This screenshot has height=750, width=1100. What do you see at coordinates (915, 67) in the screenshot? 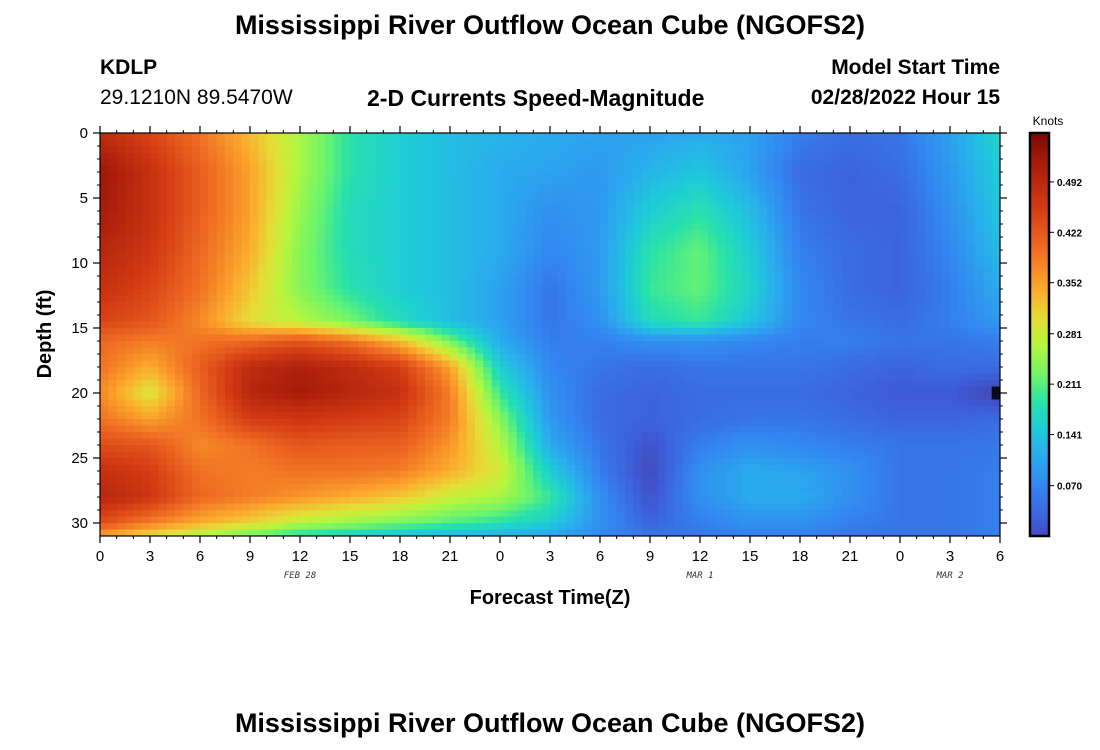
I see `model-start-label: Model Start Time` at bounding box center [915, 67].